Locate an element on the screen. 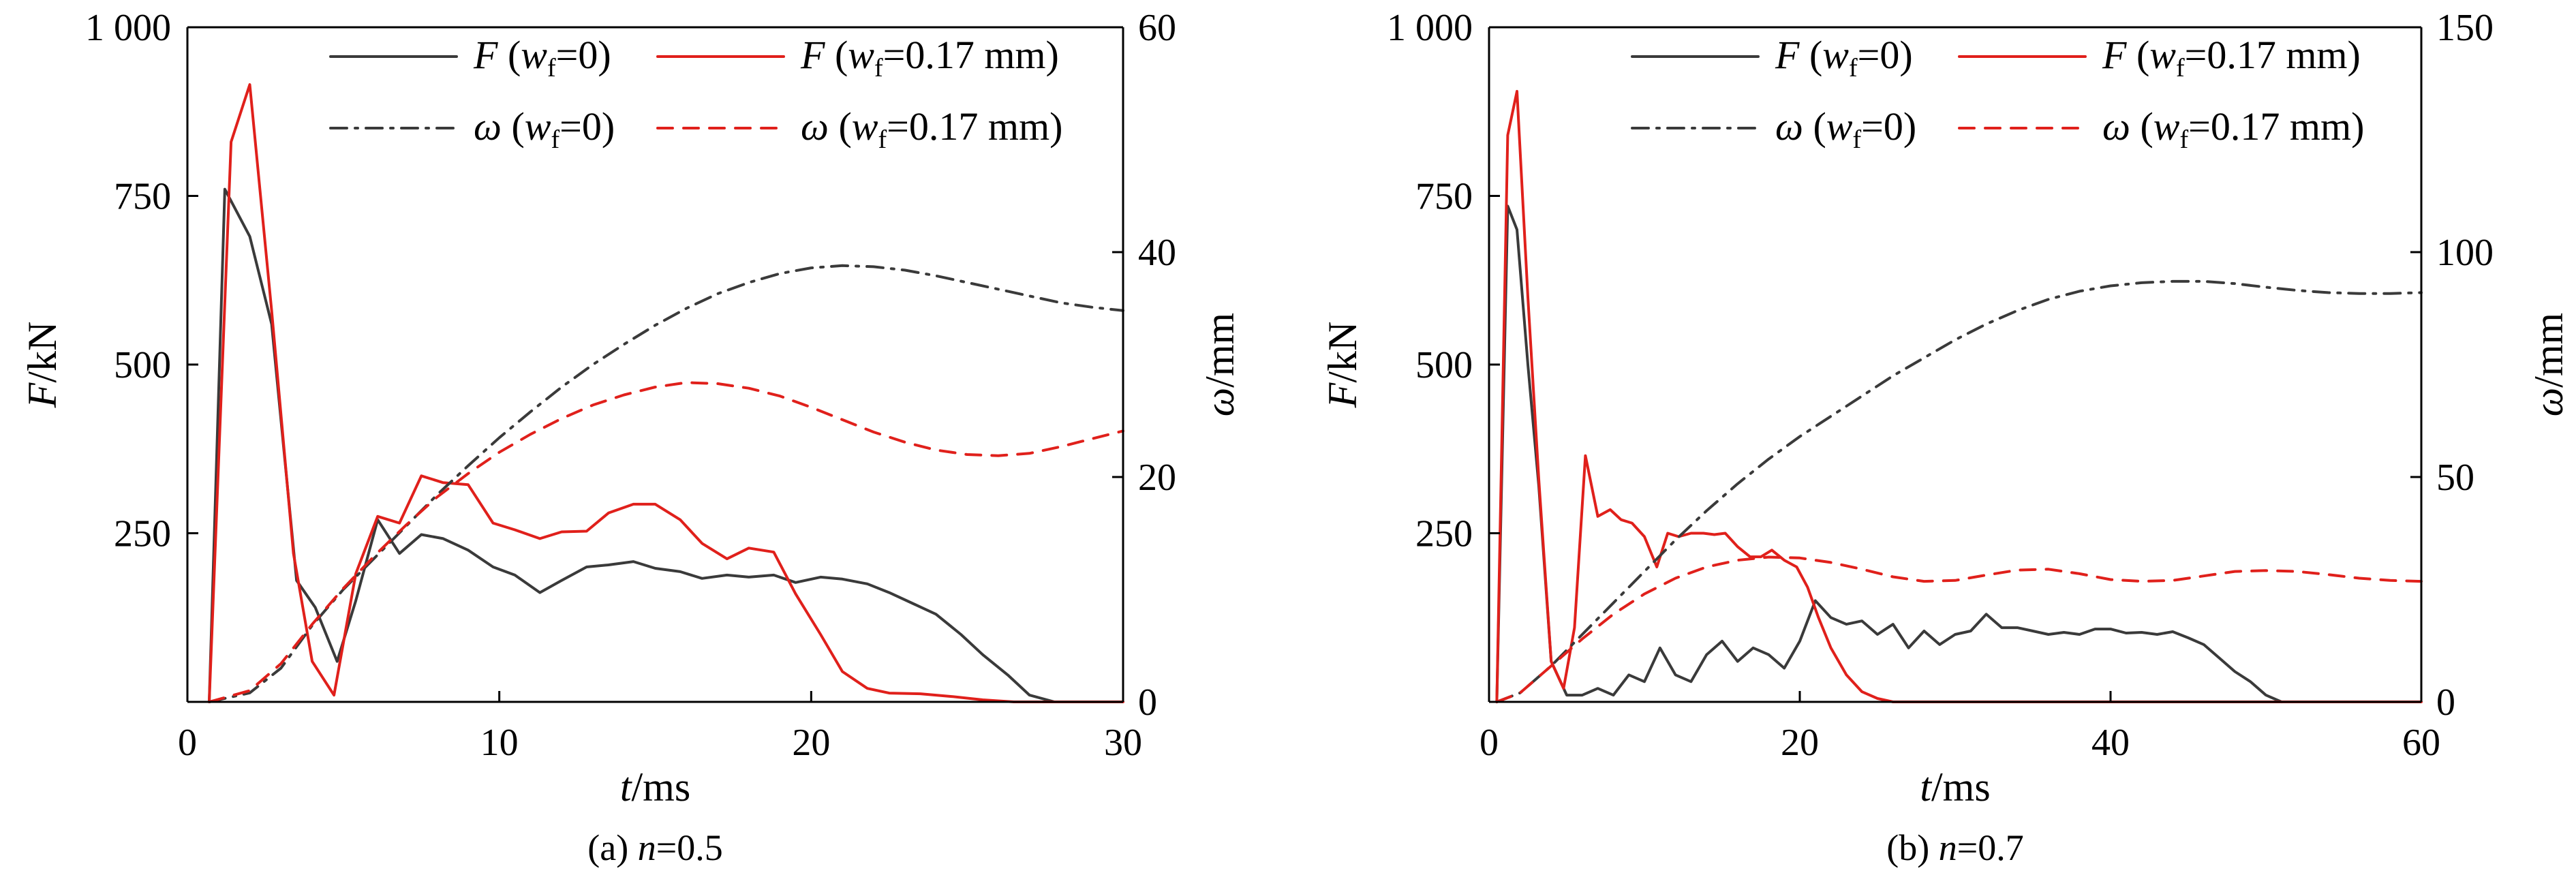  y-right-tick-label: 20 is located at coordinates (1157, 478).